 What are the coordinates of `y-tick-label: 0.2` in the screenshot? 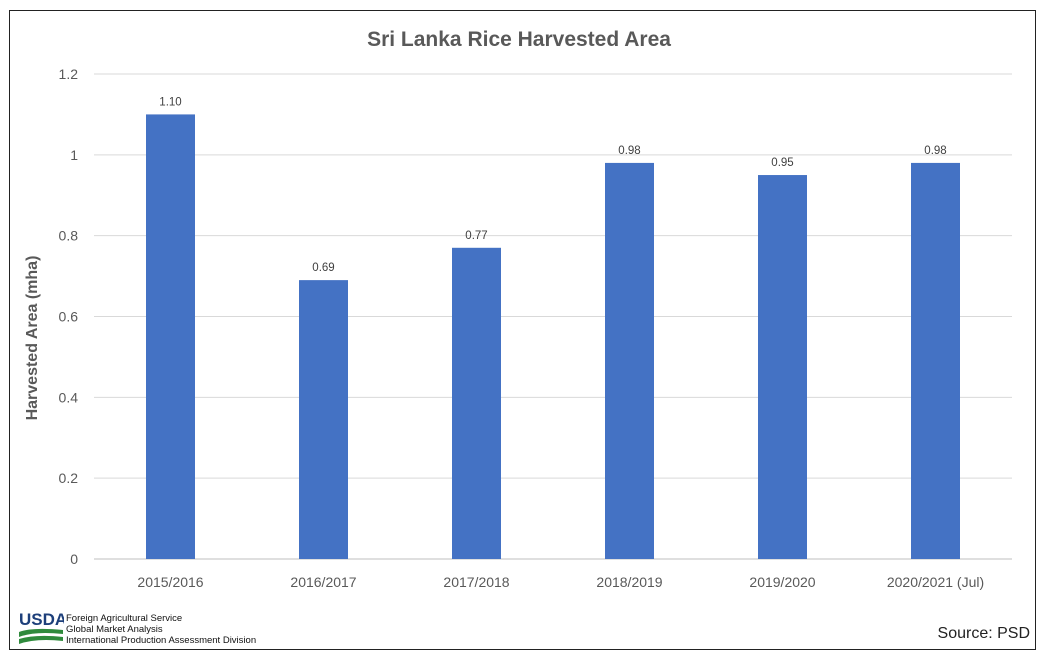 It's located at (69, 478).